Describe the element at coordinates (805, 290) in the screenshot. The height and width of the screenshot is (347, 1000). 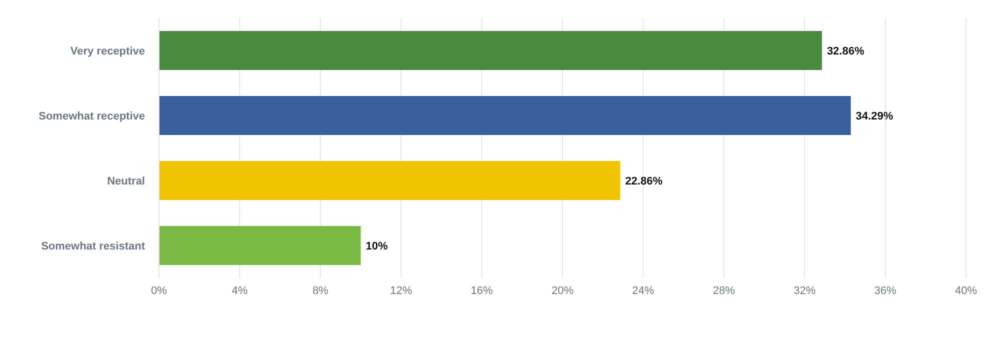
I see `x-tick-label: 32%` at that location.